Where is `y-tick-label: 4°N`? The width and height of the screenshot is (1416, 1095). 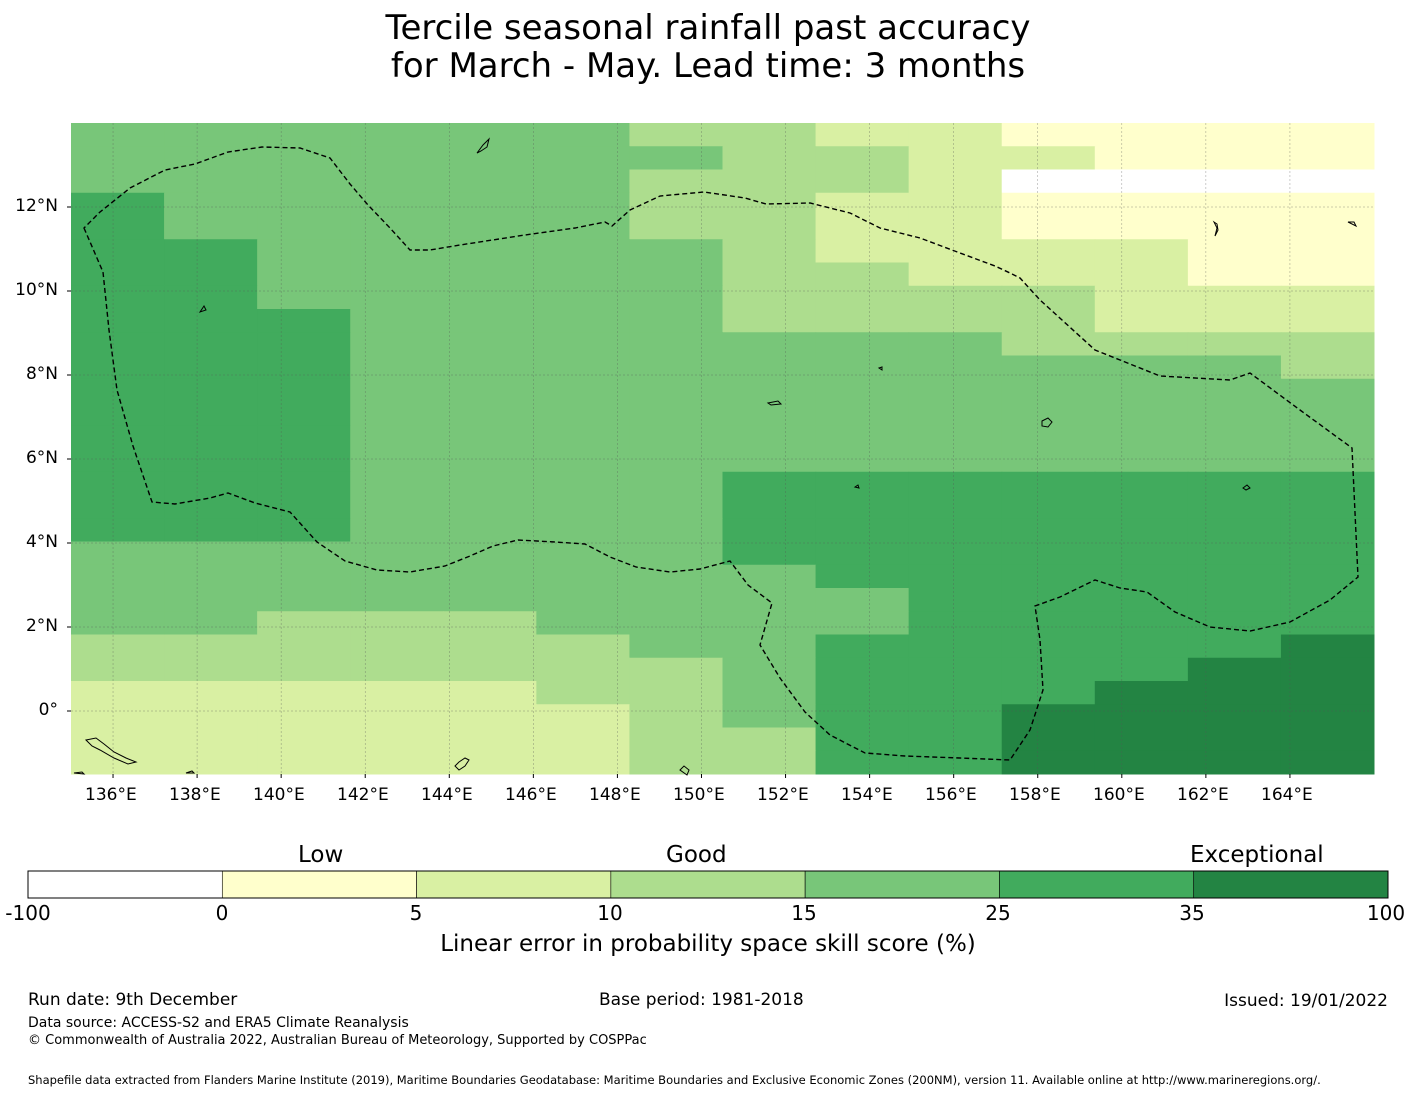
y-tick-label: 4°N is located at coordinates (41, 542).